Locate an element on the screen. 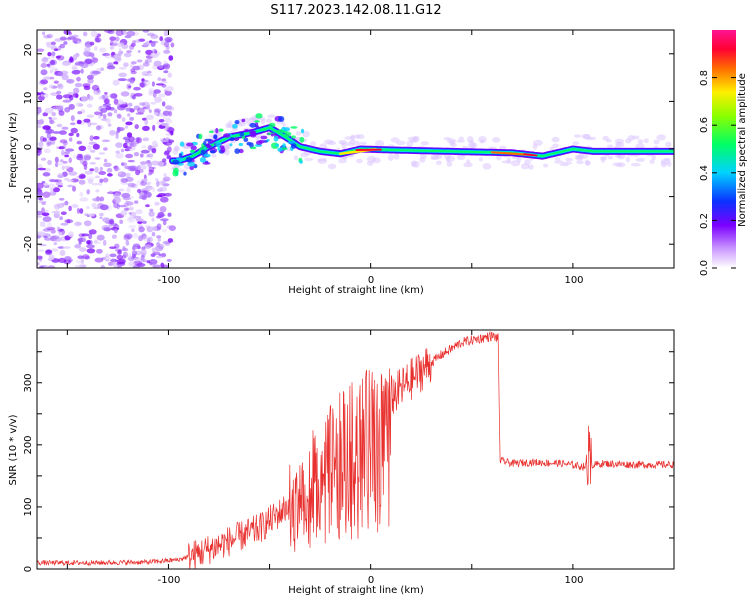 The image size is (750, 600). colorbar-tick-label: 0.2 is located at coordinates (704, 221).